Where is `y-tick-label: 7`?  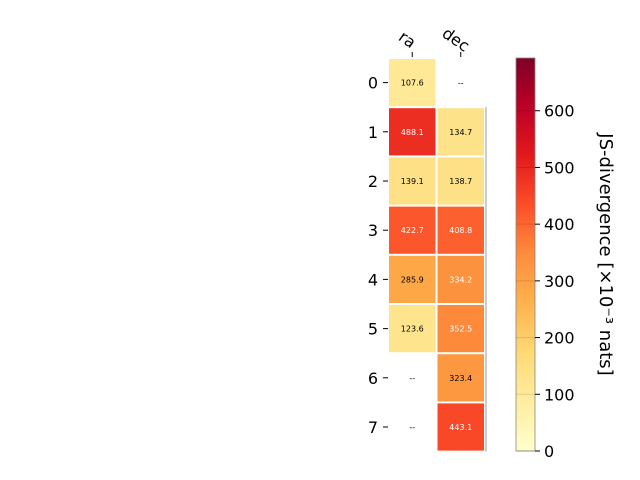
y-tick-label: 7 is located at coordinates (373, 427).